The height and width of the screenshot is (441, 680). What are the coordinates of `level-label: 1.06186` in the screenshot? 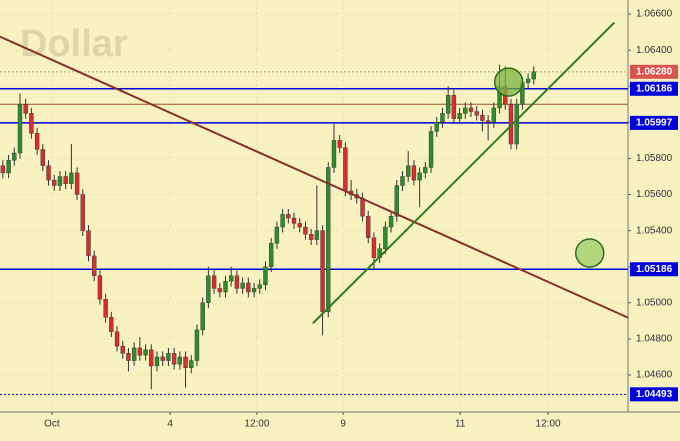 It's located at (654, 88).